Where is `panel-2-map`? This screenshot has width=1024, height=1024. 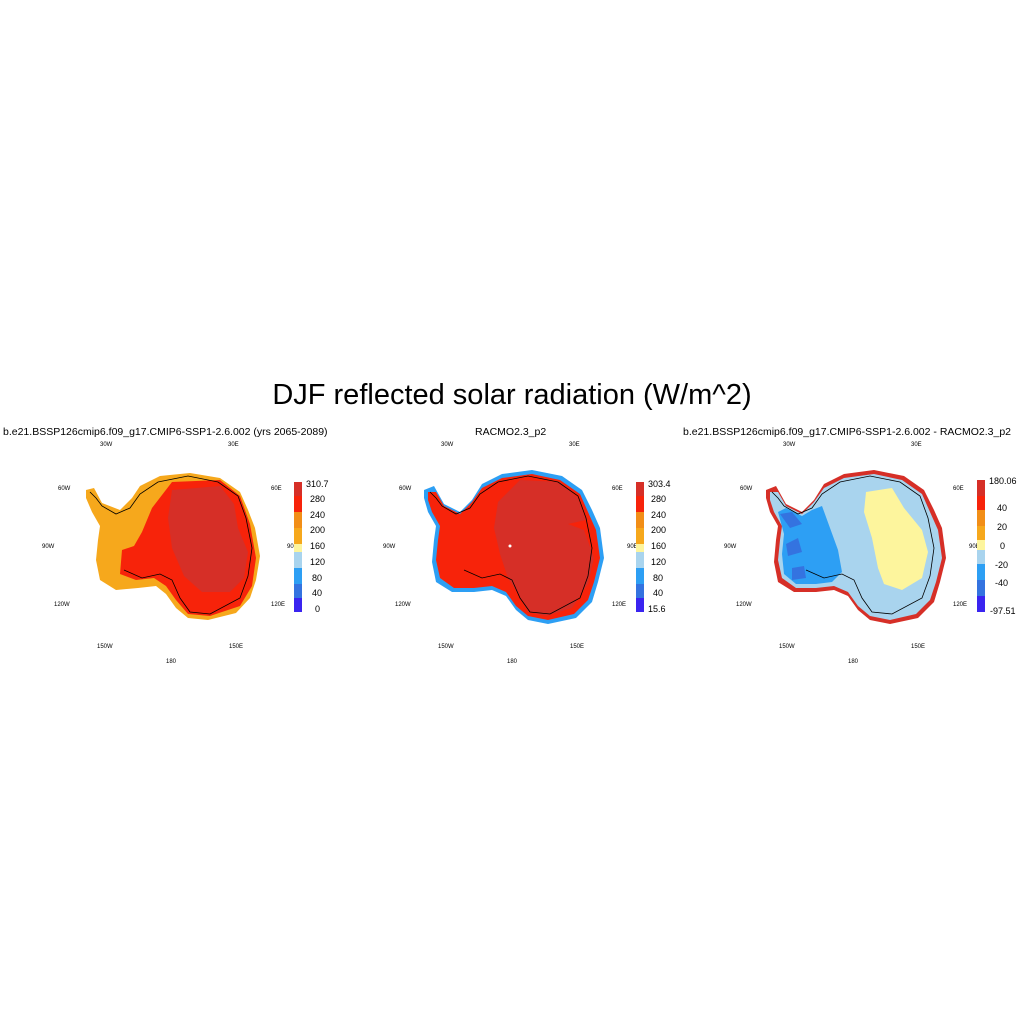 panel-2-map is located at coordinates (514, 547).